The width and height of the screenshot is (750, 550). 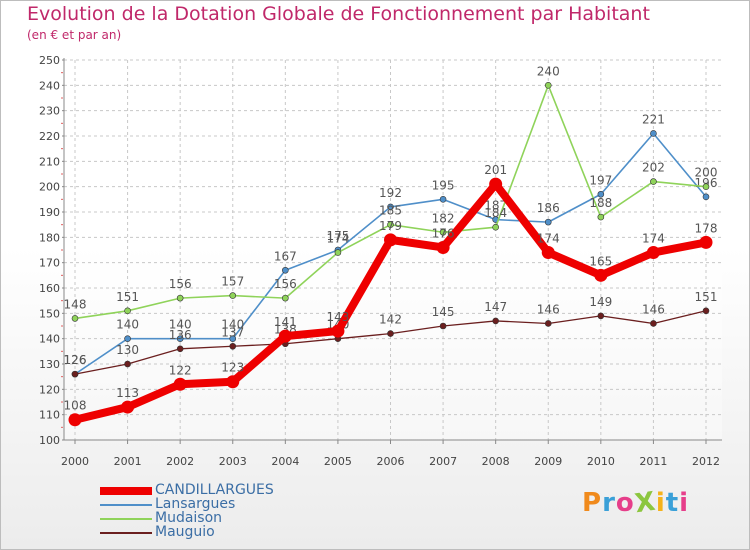 I want to click on data-label-mauguio: 142, so click(x=390, y=320).